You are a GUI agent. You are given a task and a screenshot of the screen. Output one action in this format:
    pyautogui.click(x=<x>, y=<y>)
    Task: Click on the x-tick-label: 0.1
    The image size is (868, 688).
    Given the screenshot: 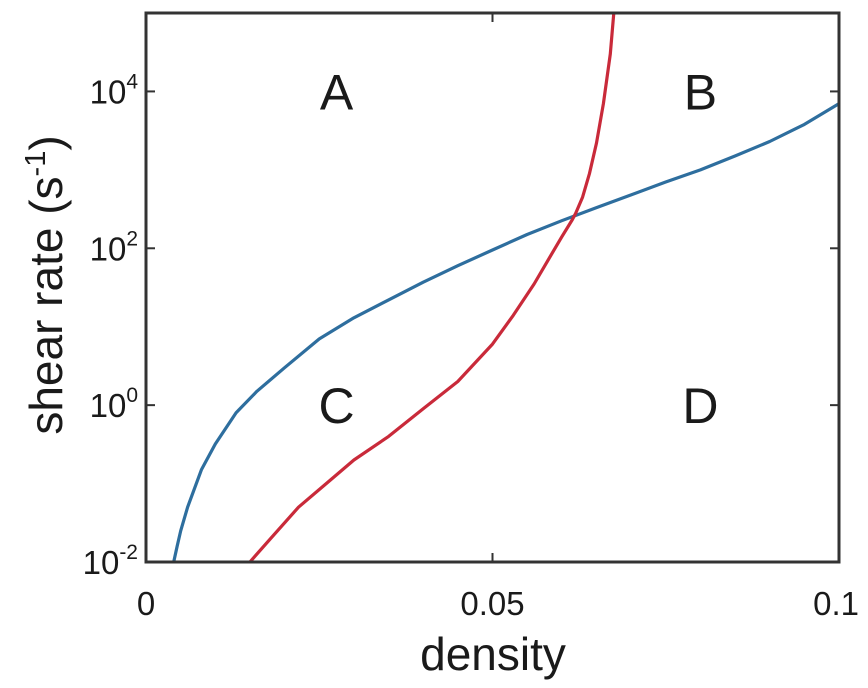 What is the action you would take?
    pyautogui.click(x=836, y=603)
    